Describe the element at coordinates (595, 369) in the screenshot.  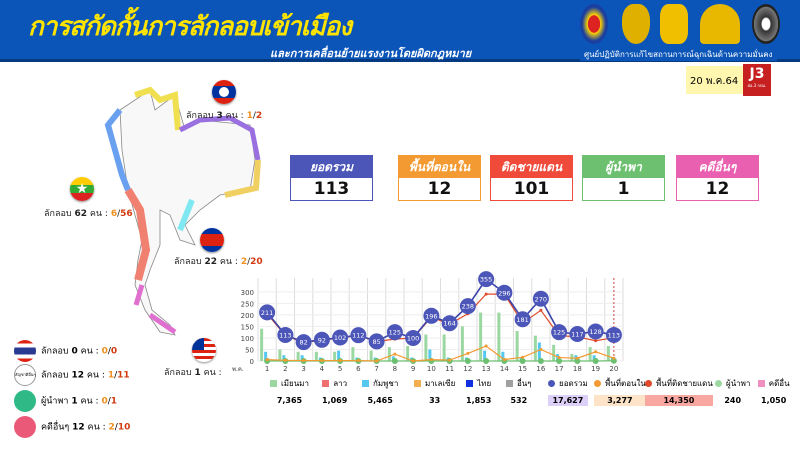
I see `x-tick-label: 19` at that location.